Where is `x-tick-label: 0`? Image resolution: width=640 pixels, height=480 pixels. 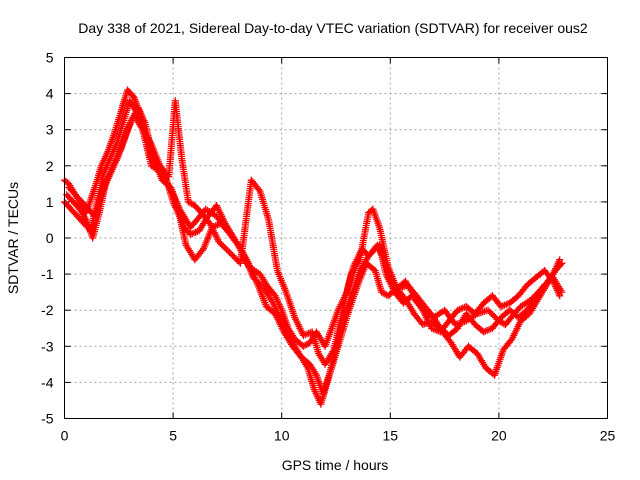 x-tick-label: 0 is located at coordinates (65, 436).